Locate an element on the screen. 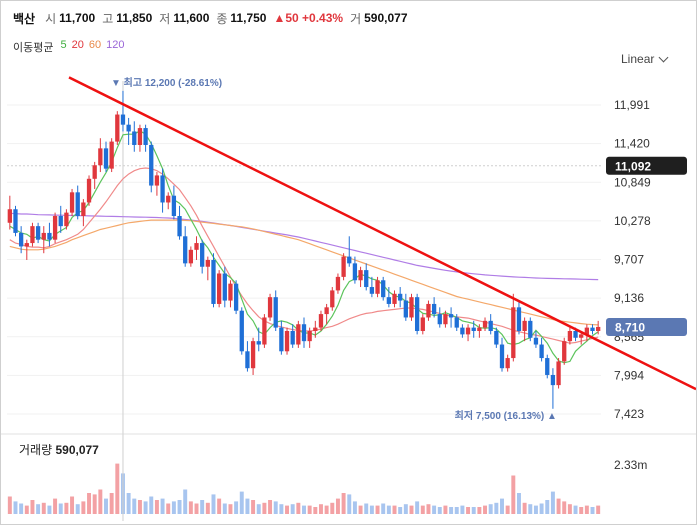 The height and width of the screenshot is (525, 697). volume-panel-label: 거래량 590,077 is located at coordinates (59, 449).